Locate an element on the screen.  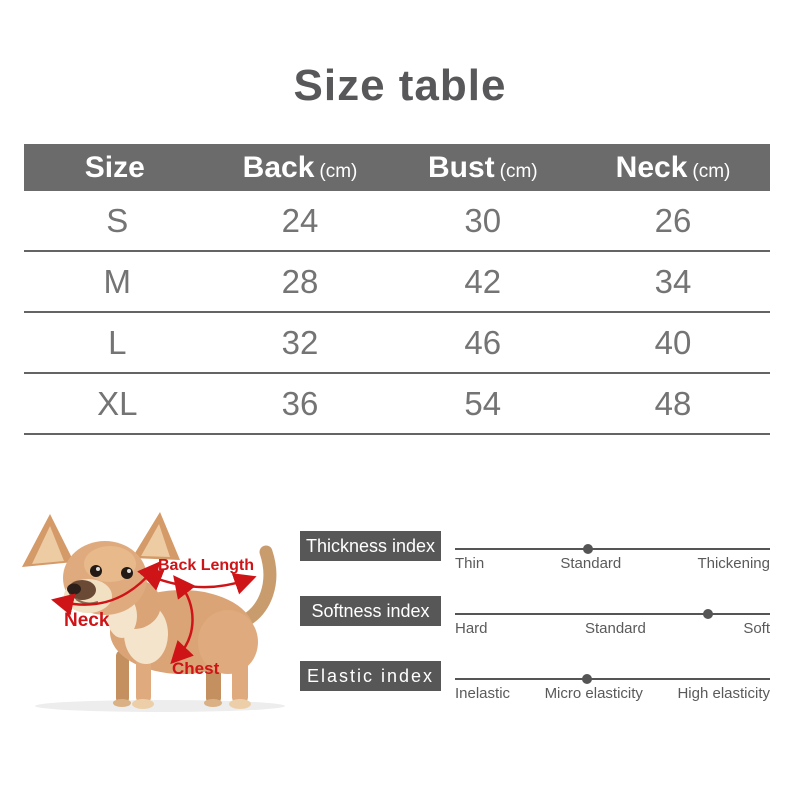
column-header-neck: Neck (cm) is located at coordinates (673, 168).